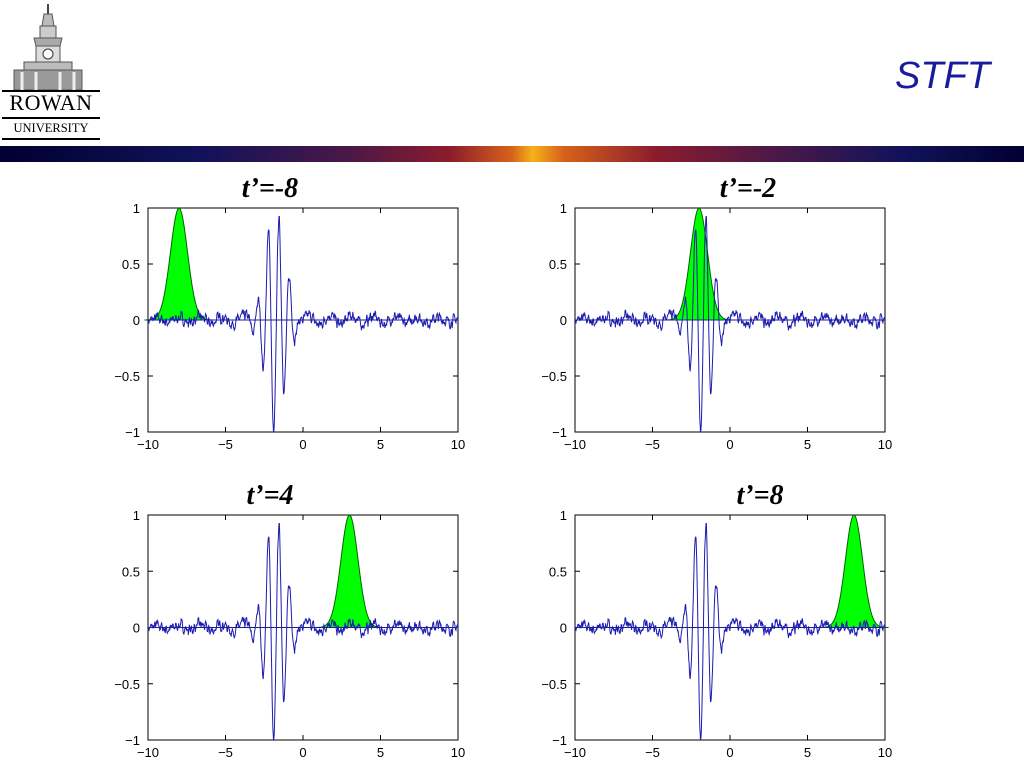  I want to click on panel-title: t’=-2, so click(748, 188).